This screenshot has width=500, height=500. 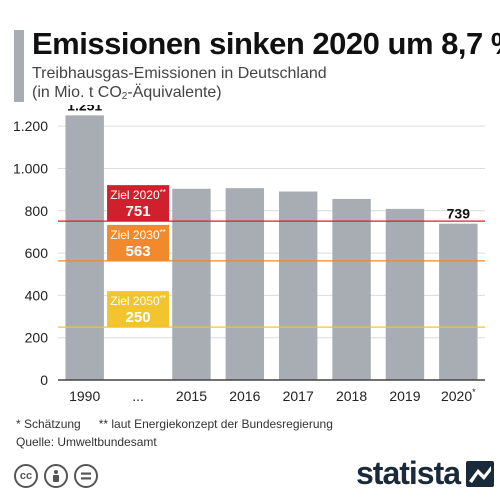 What do you see at coordinates (179, 73) in the screenshot?
I see `subtitle-line-1: Treibhausgas-Emissionen in Deutschland` at bounding box center [179, 73].